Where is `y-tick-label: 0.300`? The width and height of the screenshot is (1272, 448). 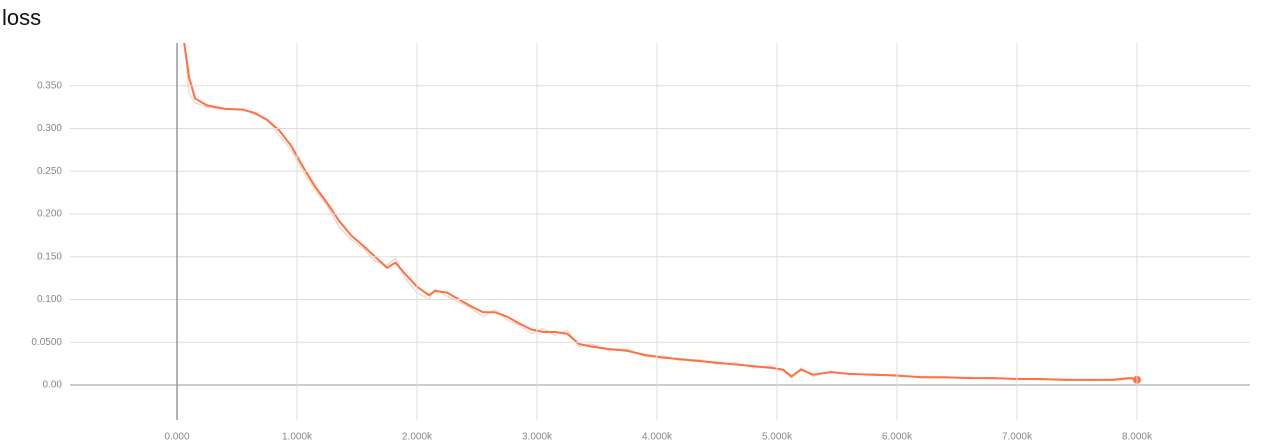
y-tick-label: 0.300 is located at coordinates (49, 128).